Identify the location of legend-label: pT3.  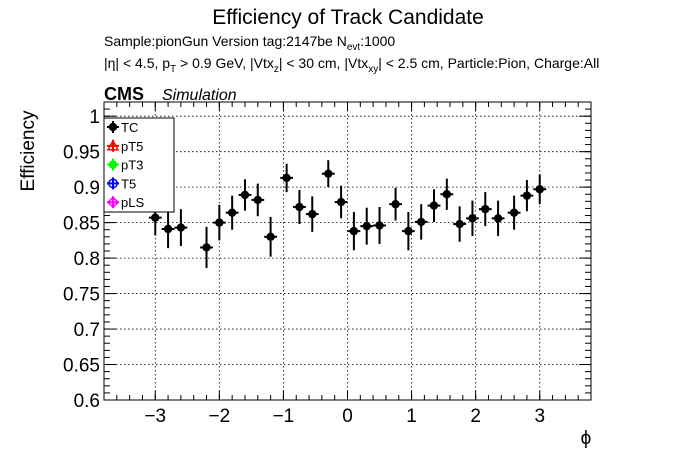
(132, 165).